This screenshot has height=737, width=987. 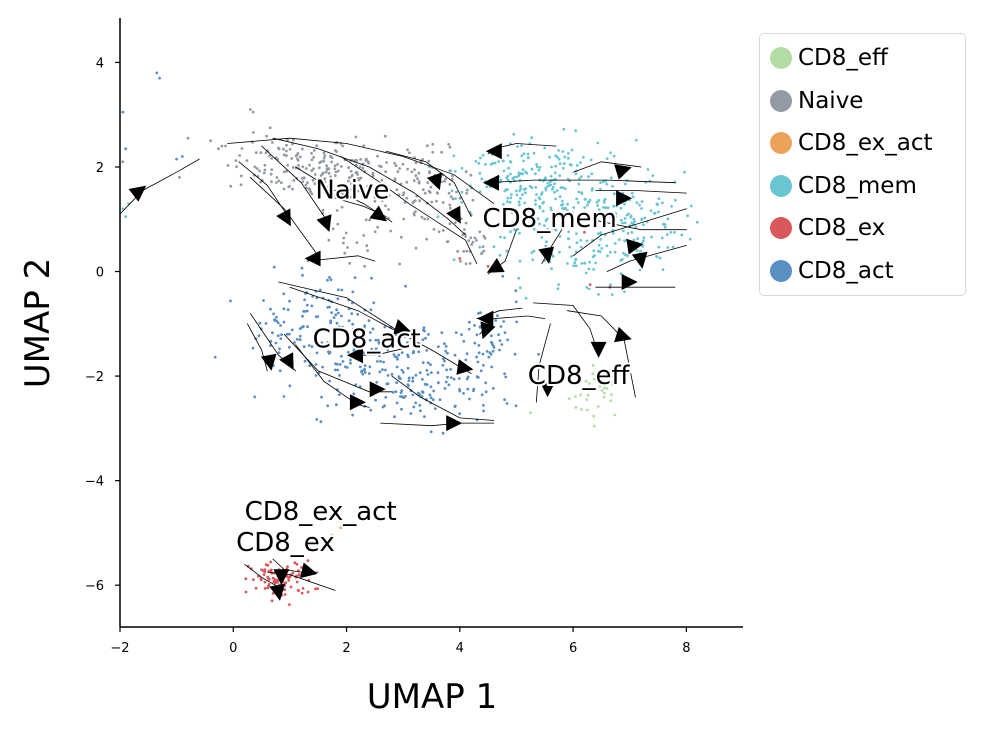 What do you see at coordinates (321, 512) in the screenshot?
I see `cluster-label: CD8_ex_act` at bounding box center [321, 512].